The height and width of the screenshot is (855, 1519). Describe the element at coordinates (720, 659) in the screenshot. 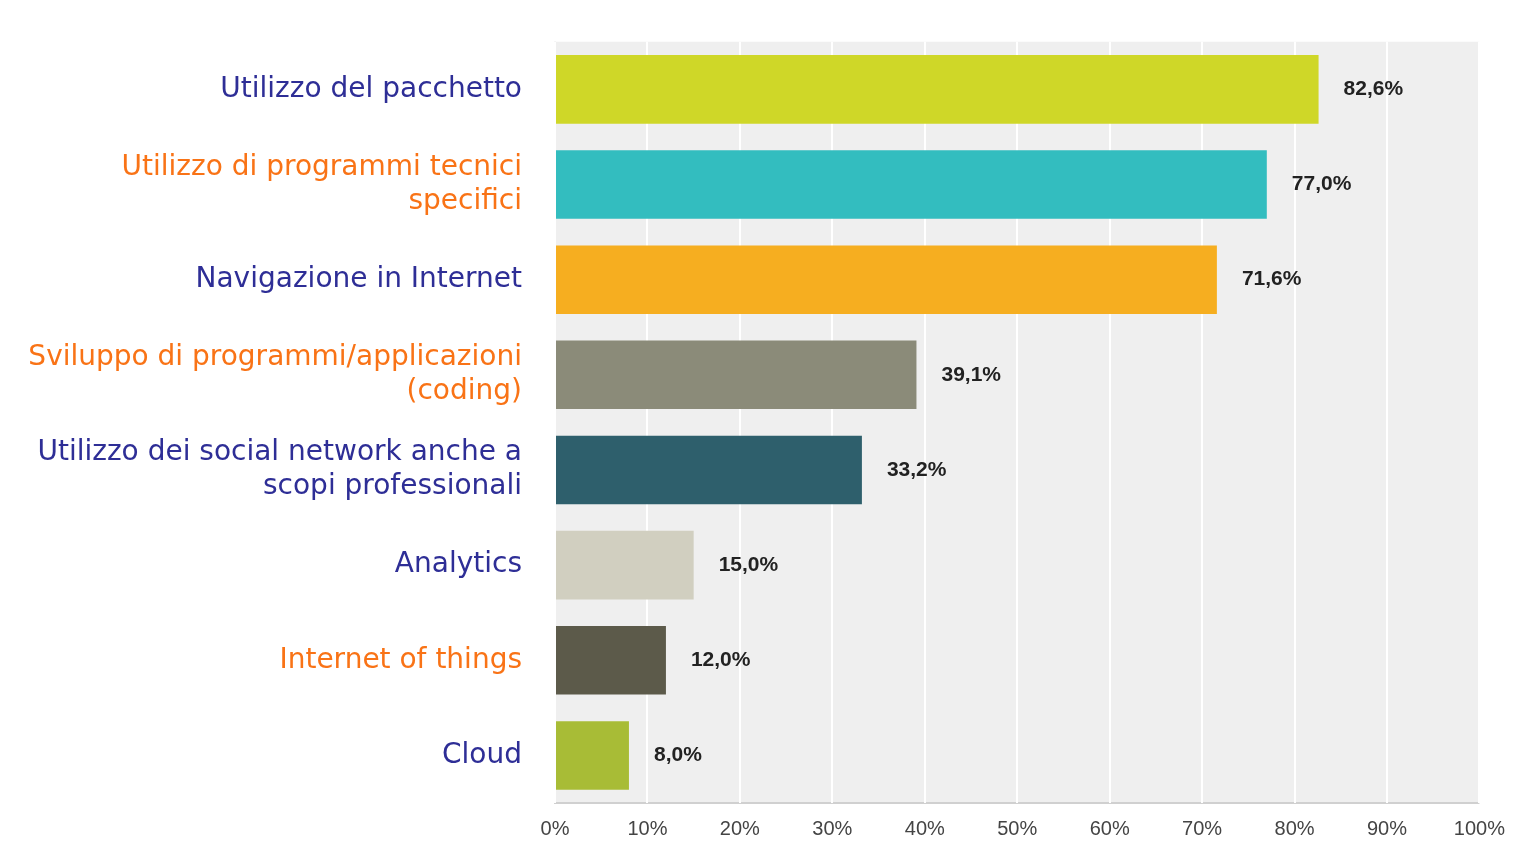

I see `data-label: 12,0%` at that location.